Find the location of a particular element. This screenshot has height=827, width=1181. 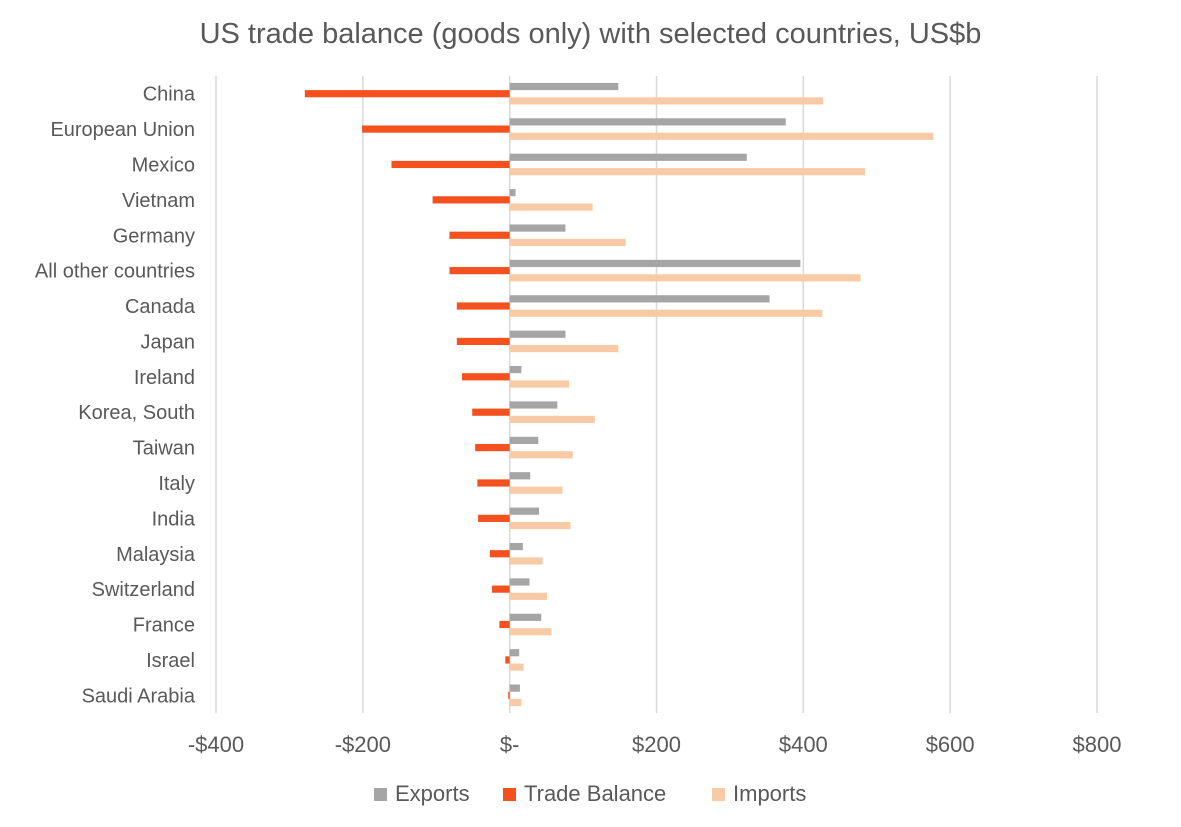

x-tick-label-1: -$200 is located at coordinates (363, 744).